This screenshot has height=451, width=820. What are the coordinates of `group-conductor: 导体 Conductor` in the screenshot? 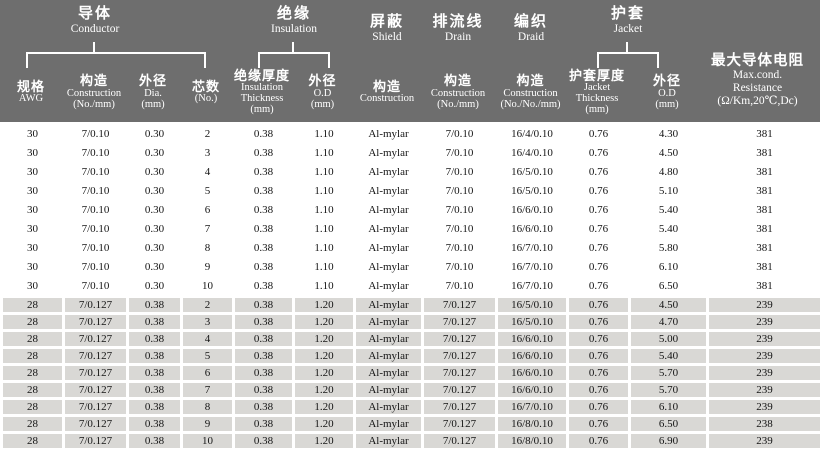 It's located at (95, 20).